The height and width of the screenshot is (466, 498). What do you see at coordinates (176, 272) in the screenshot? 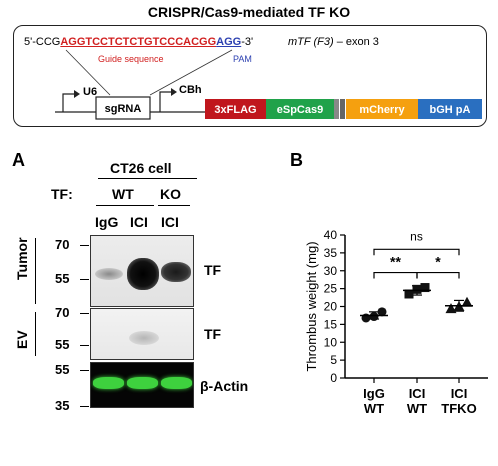
I see `band-tumor-ici-ko` at bounding box center [176, 272].